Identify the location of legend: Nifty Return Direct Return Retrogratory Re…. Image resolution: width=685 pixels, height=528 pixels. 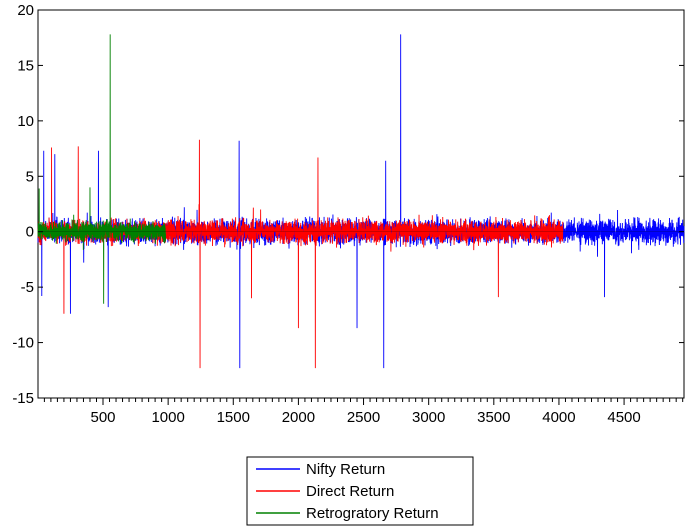
(360, 491).